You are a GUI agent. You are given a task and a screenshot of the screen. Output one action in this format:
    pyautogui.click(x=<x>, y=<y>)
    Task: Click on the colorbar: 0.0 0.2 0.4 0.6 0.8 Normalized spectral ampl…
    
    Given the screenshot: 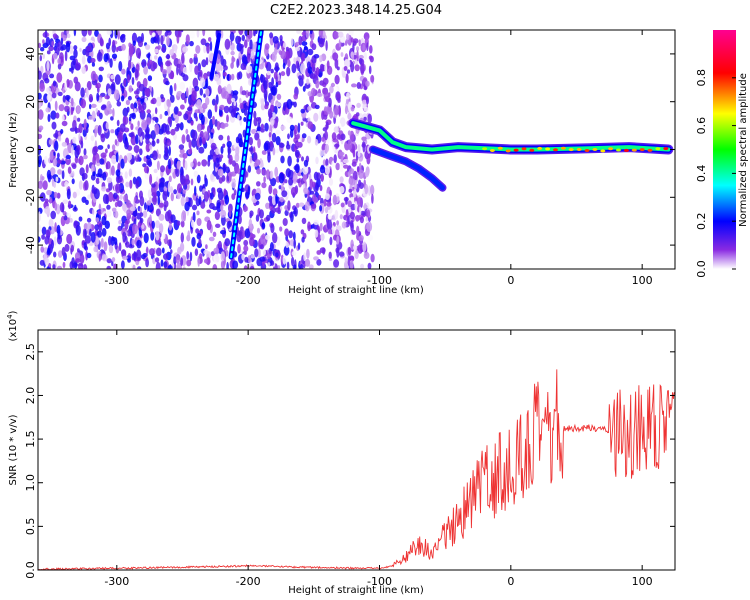 What is the action you would take?
    pyautogui.click(x=722, y=154)
    